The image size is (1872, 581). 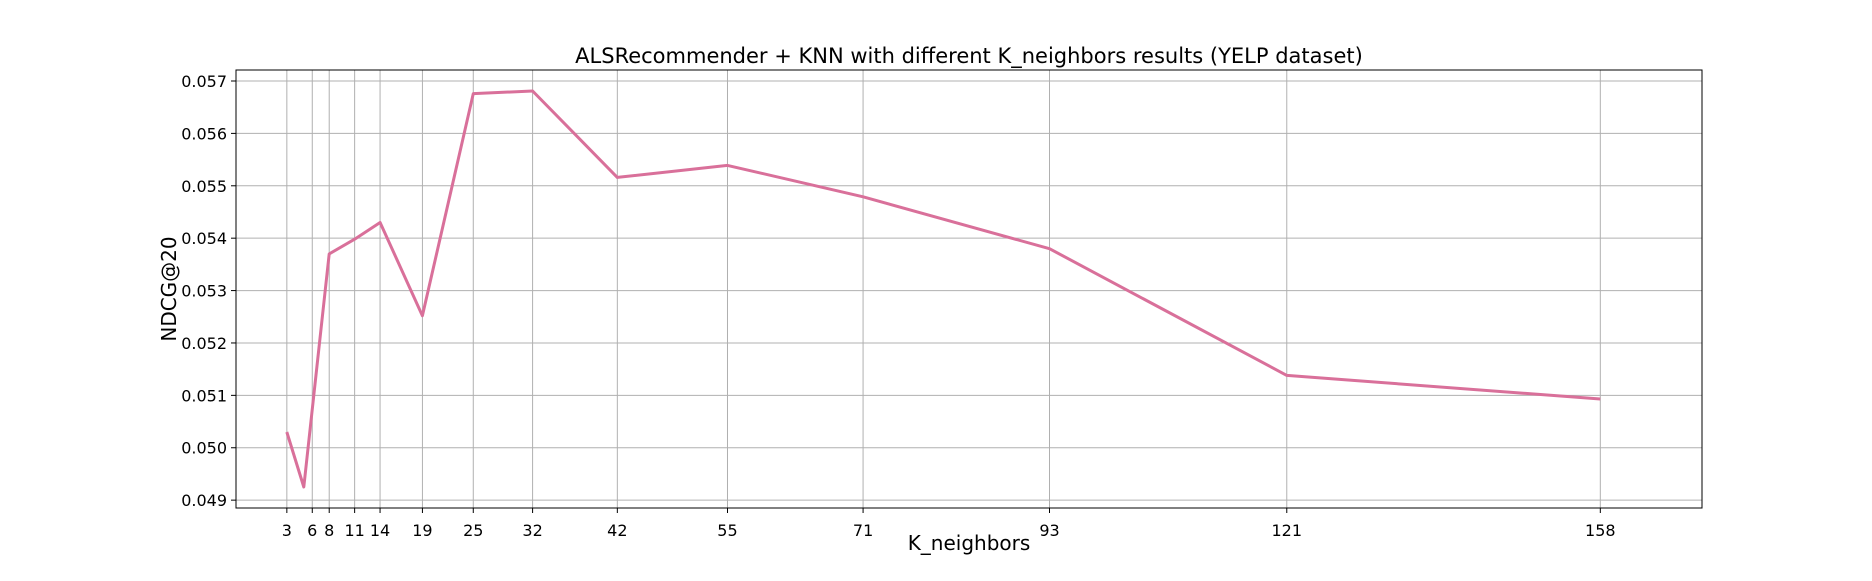 I want to click on x-tick-label: 93, so click(x=1049, y=530).